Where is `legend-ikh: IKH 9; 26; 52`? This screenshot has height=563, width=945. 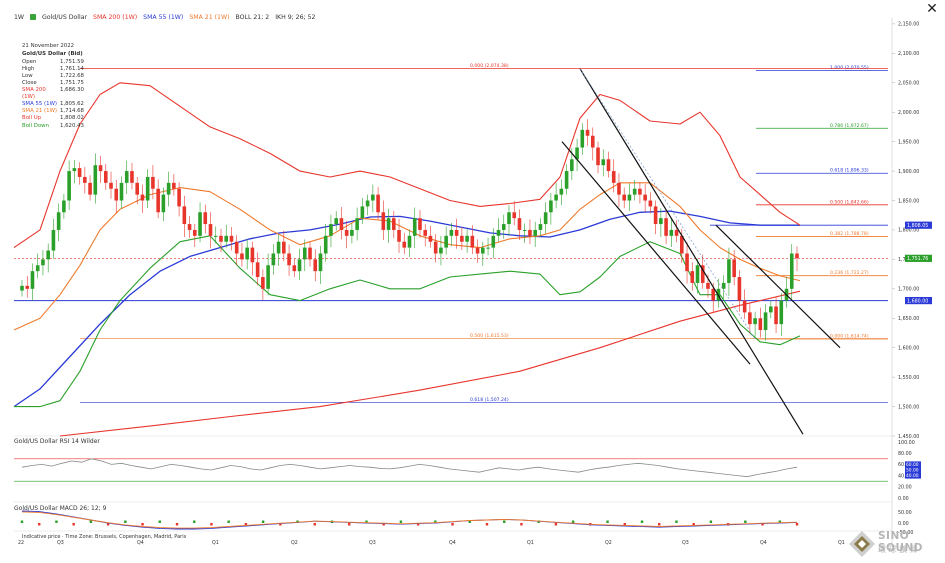
legend-ikh: IKH 9; 26; 52 is located at coordinates (295, 17).